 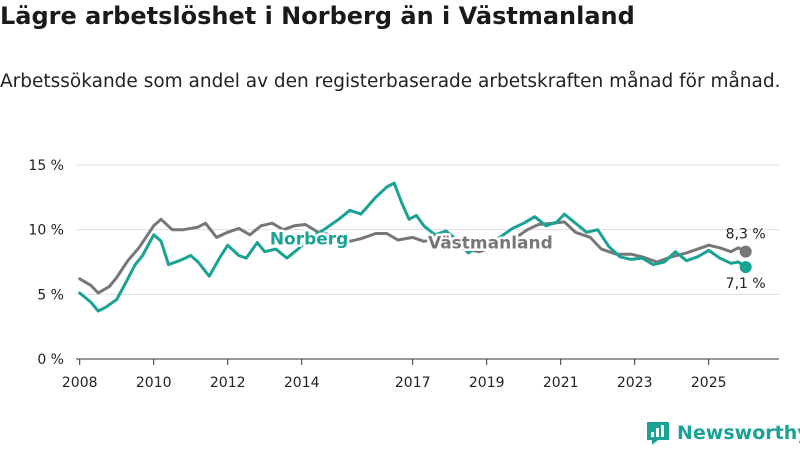 What do you see at coordinates (309, 240) in the screenshot?
I see `series-label-norberg: Norberg` at bounding box center [309, 240].